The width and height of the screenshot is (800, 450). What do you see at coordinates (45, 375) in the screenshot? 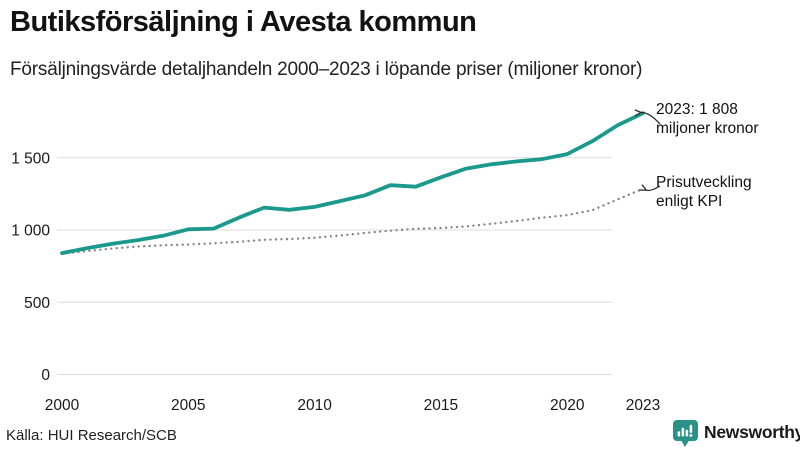
I see `y-tick-label: 0` at bounding box center [45, 375].